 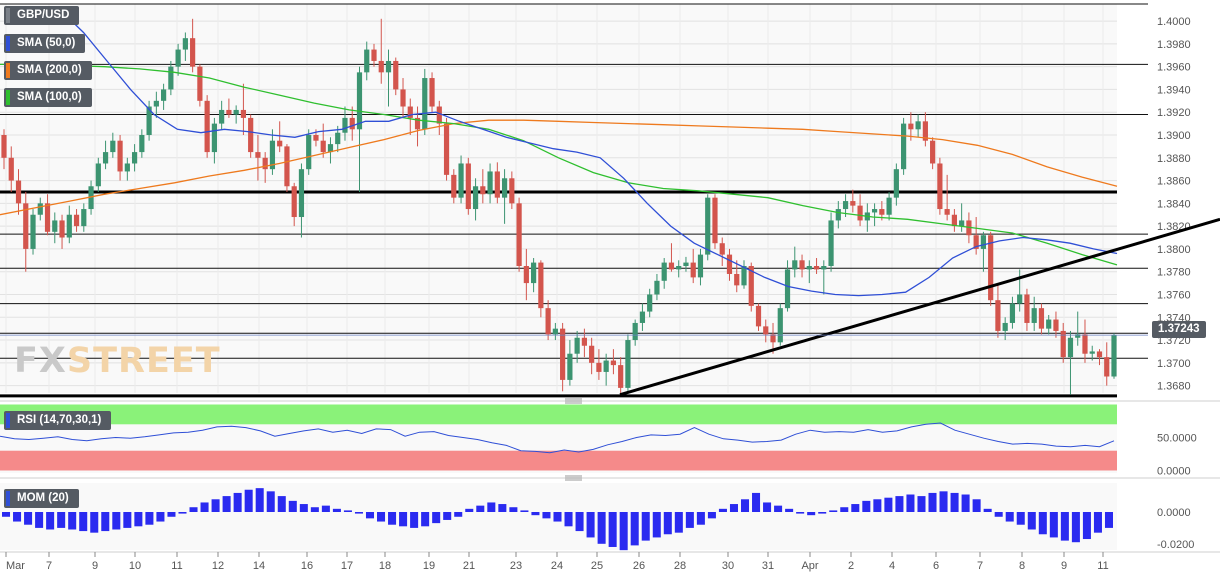 I want to click on mom-tag: MOM (20), so click(x=41, y=498).